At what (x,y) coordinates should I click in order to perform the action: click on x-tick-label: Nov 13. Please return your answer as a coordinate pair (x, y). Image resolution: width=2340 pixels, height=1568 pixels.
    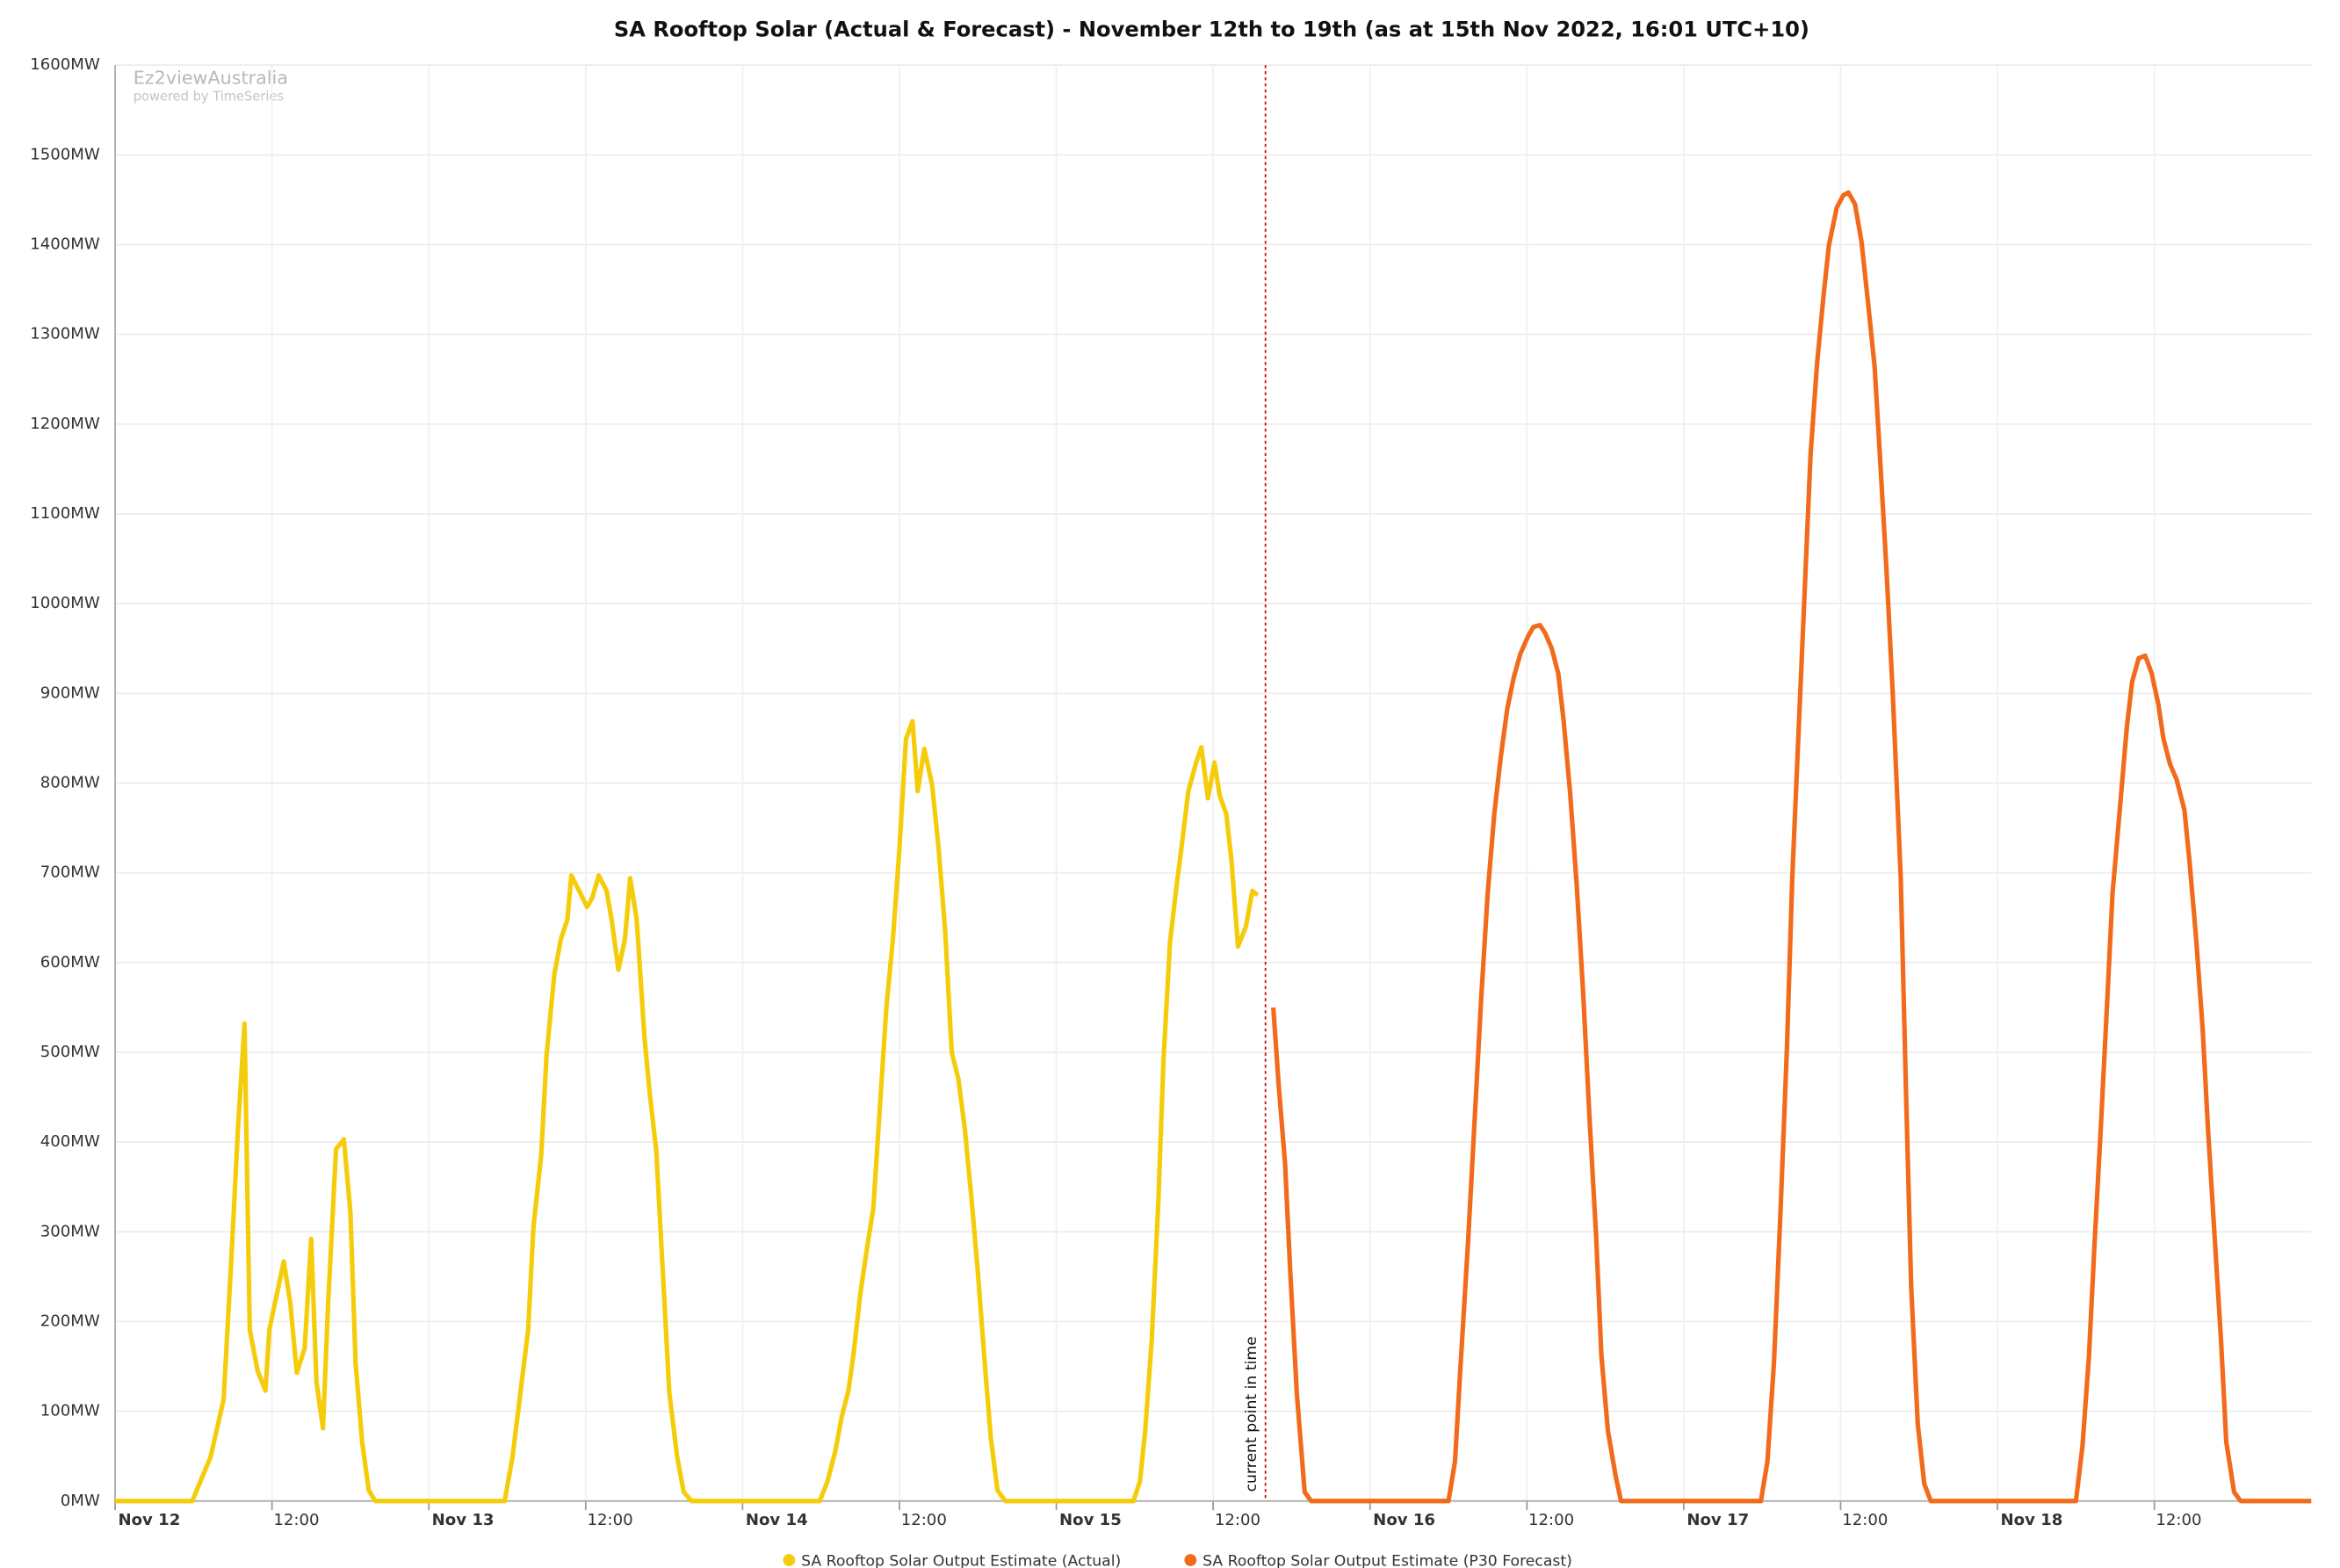
    Looking at the image, I should click on (463, 1520).